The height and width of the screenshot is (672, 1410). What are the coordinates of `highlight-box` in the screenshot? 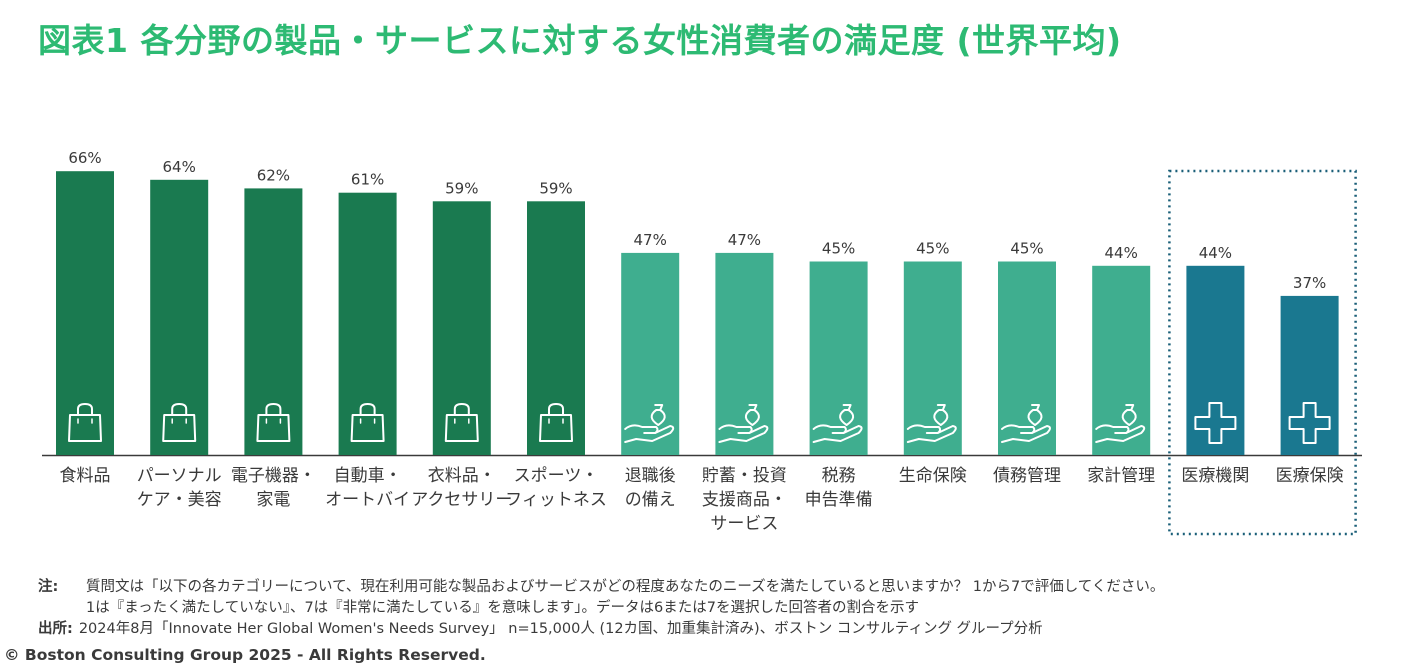 It's located at (1262, 352).